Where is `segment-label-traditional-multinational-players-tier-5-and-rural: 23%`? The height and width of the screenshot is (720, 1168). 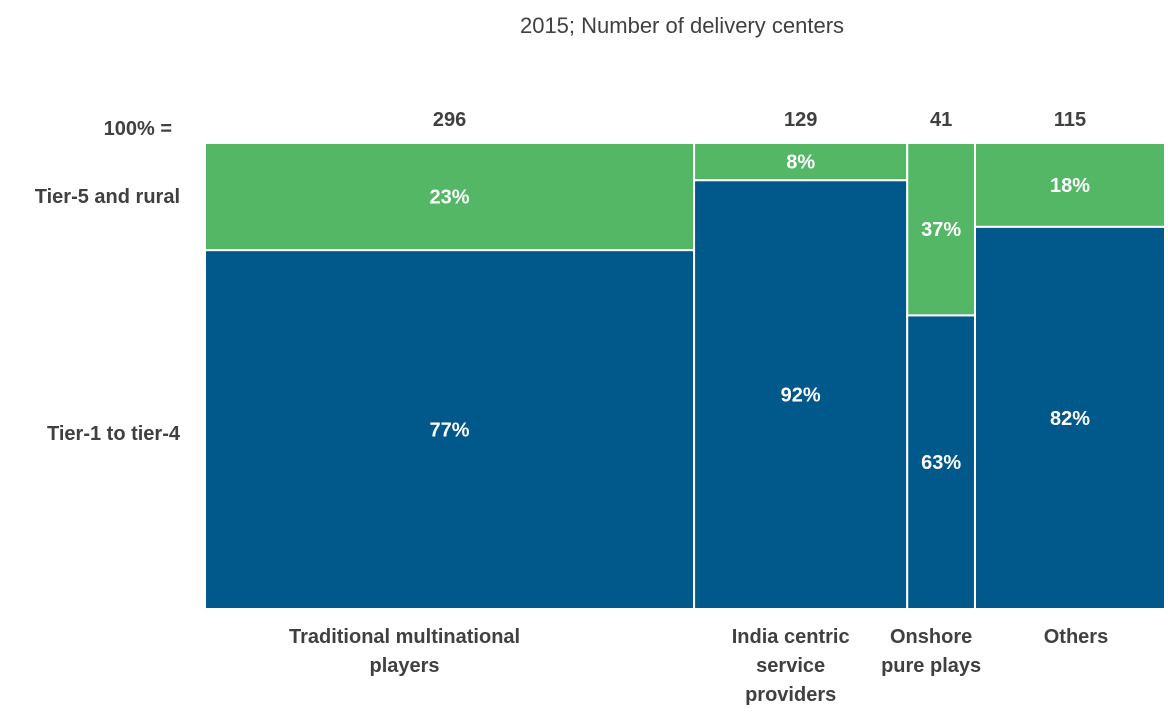
segment-label-traditional-multinational-players-tier-5-and-rural: 23% is located at coordinates (450, 198).